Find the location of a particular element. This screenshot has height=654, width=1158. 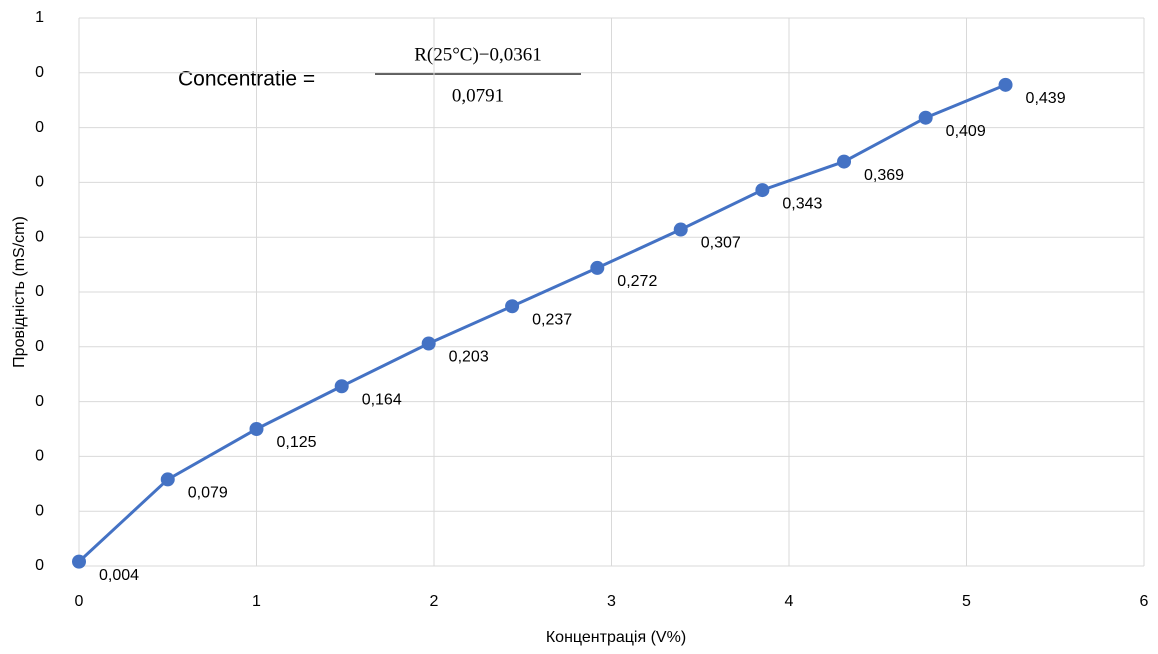

data-label: 0,125 is located at coordinates (297, 442).